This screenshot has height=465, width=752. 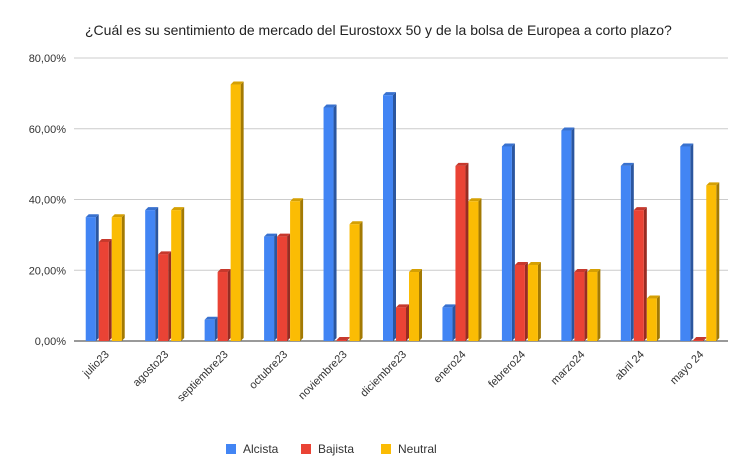 What do you see at coordinates (383, 374) in the screenshot?
I see `x-tick-label: diciembre23` at bounding box center [383, 374].